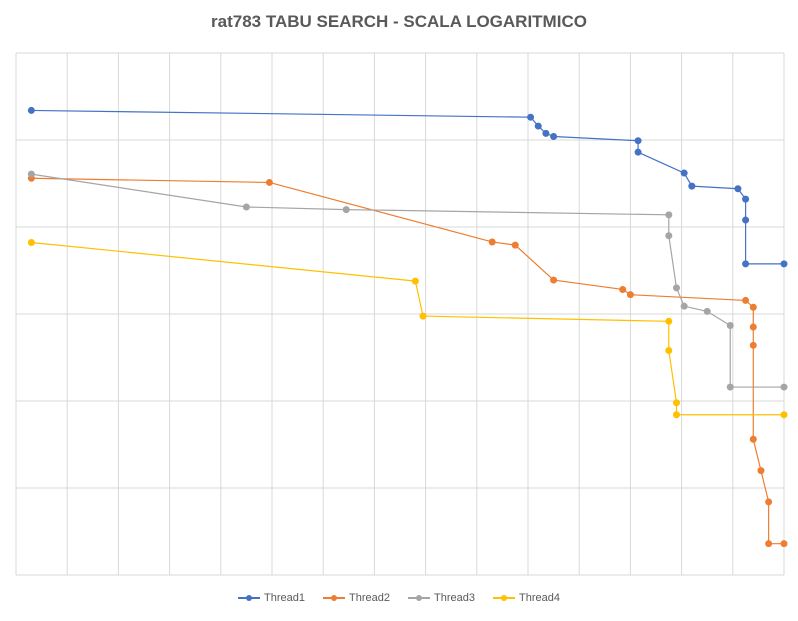 This screenshot has height=621, width=798. I want to click on legend-item: Thread4, so click(526, 598).